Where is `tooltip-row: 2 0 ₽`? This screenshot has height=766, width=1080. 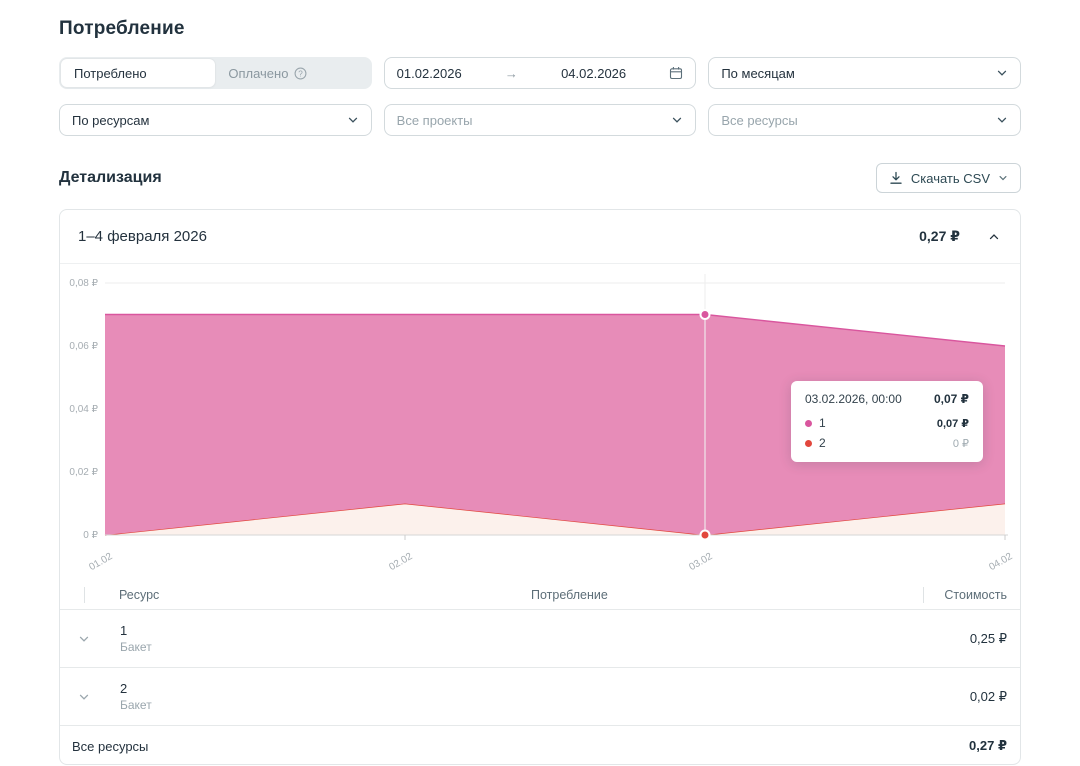 tooltip-row: 2 0 ₽ is located at coordinates (887, 443).